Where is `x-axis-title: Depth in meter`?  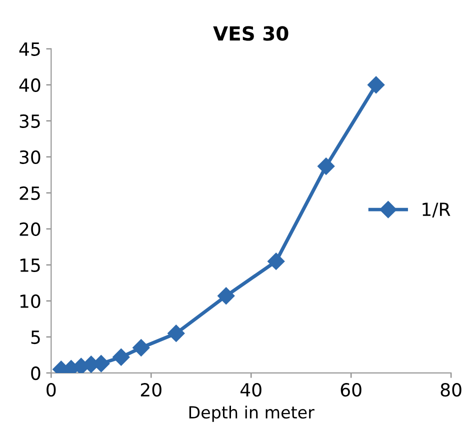
x-axis-title: Depth in meter is located at coordinates (251, 414).